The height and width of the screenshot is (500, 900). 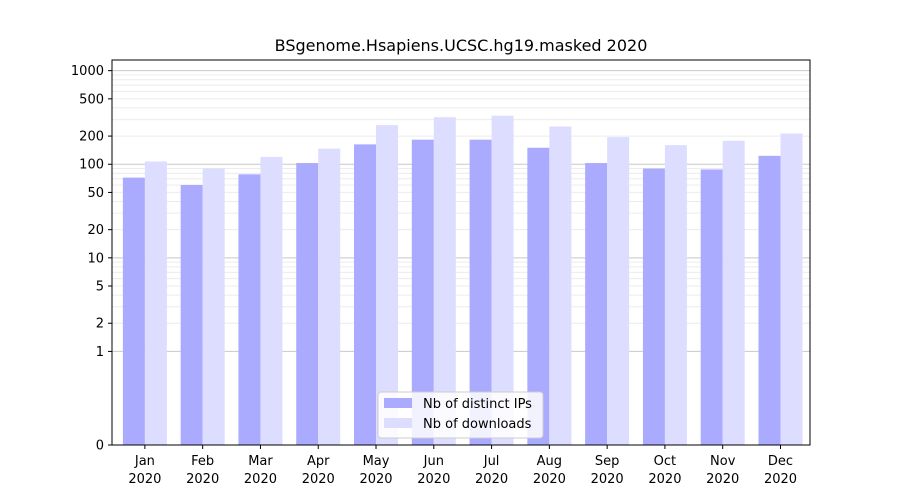 What do you see at coordinates (461, 45) in the screenshot?
I see `chart-title: BSgenome.Hsapiens.UCSC.hg19.masked 2020` at bounding box center [461, 45].